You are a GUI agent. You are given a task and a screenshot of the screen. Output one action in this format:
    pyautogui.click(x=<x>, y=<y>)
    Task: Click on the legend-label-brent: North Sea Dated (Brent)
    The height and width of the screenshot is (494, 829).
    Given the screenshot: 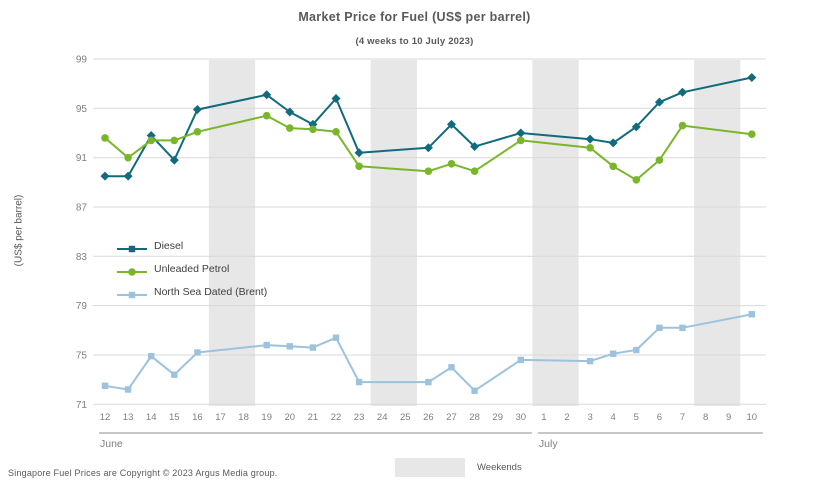 What is the action you would take?
    pyautogui.click(x=211, y=291)
    